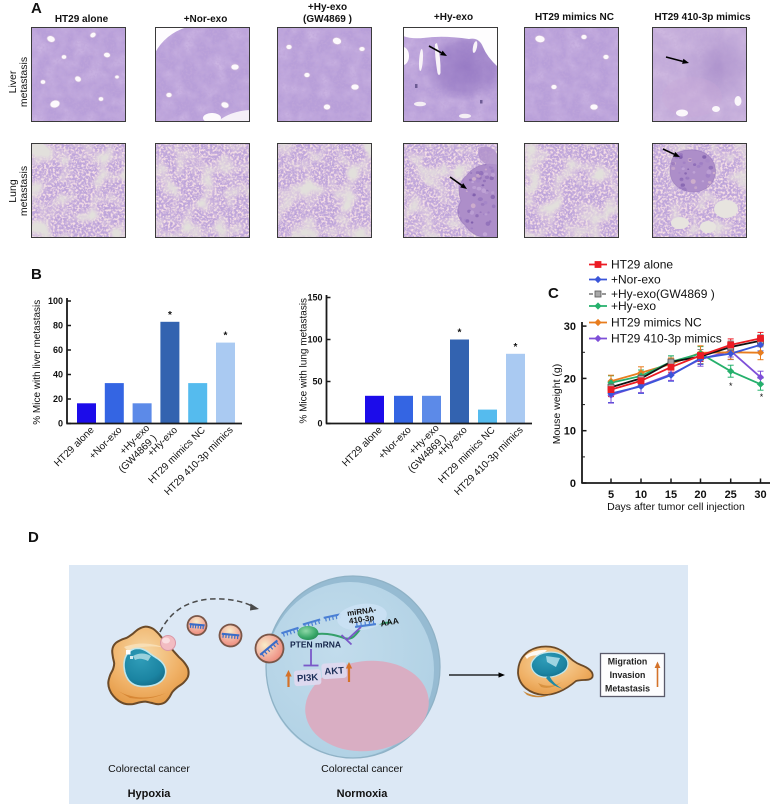 Image resolution: width=782 pixels, height=812 pixels. I want to click on svg-text: Migration, so click(628, 662).